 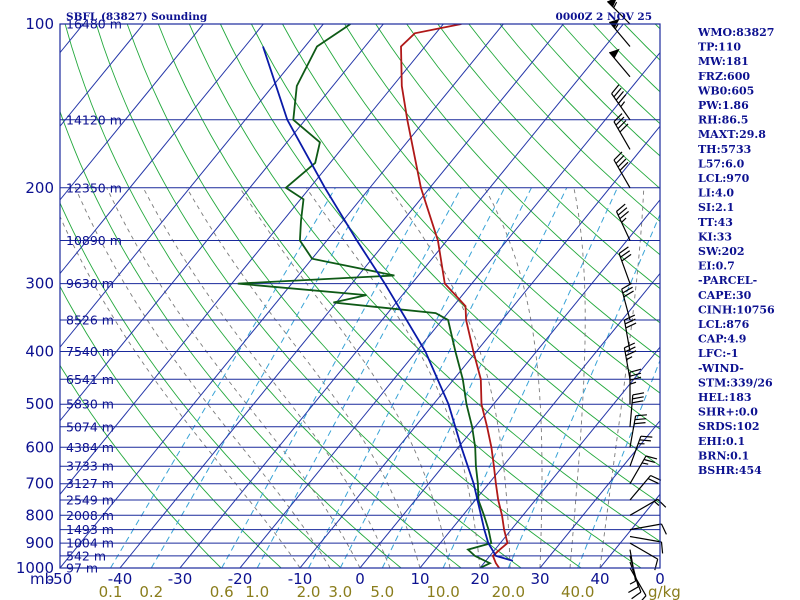 What do you see at coordinates (725, 397) in the screenshot?
I see `index-value: HEL:183` at bounding box center [725, 397].